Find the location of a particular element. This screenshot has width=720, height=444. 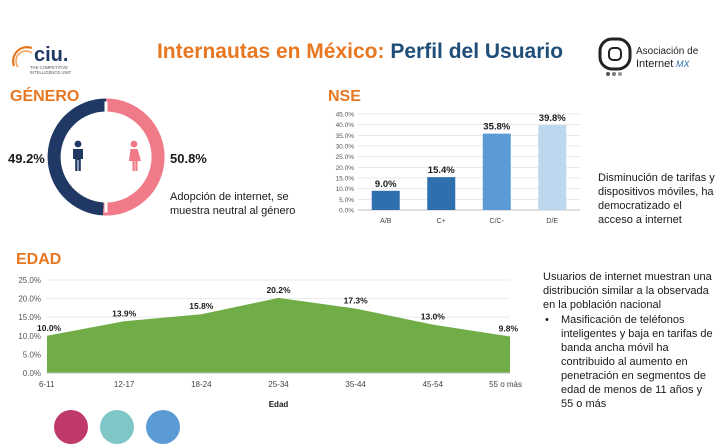

asociacion-logo-line2: Internet is located at coordinates (654, 64).